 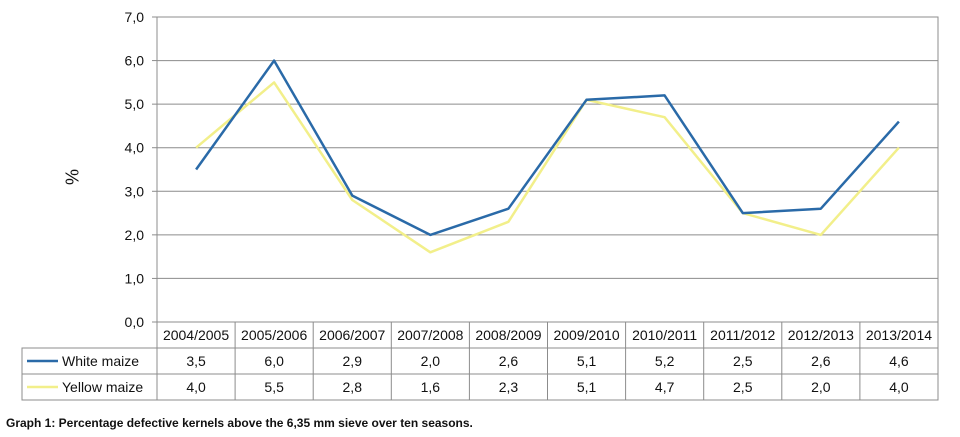 What do you see at coordinates (135, 278) in the screenshot?
I see `y-tick-label: 1,0` at bounding box center [135, 278].